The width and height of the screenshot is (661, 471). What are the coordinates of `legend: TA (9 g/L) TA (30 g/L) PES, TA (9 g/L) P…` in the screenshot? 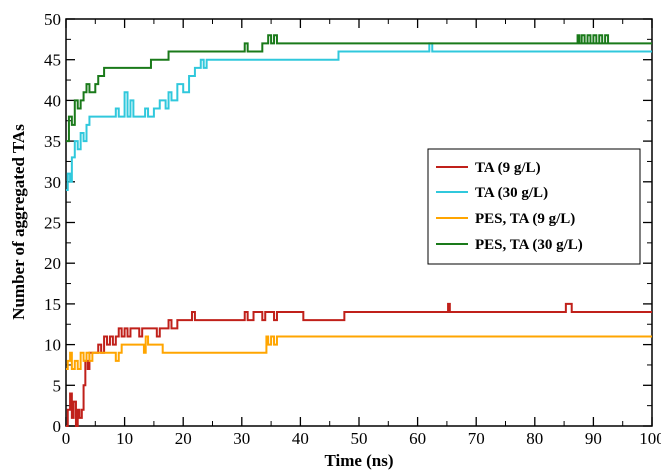 It's located at (534, 206).